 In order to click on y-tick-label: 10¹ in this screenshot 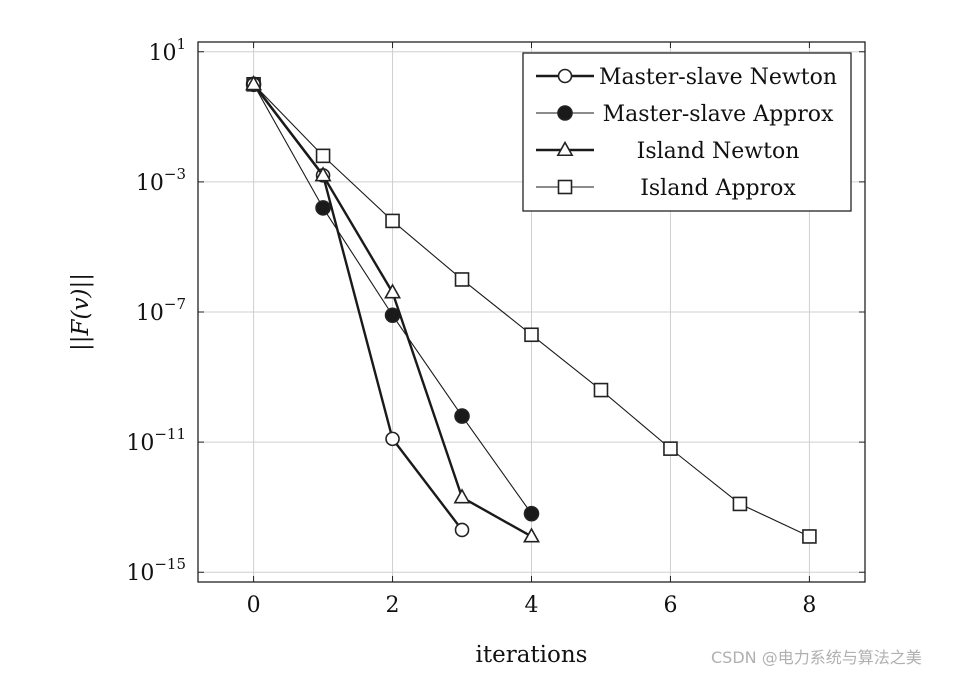, I will do `click(167, 50)`.